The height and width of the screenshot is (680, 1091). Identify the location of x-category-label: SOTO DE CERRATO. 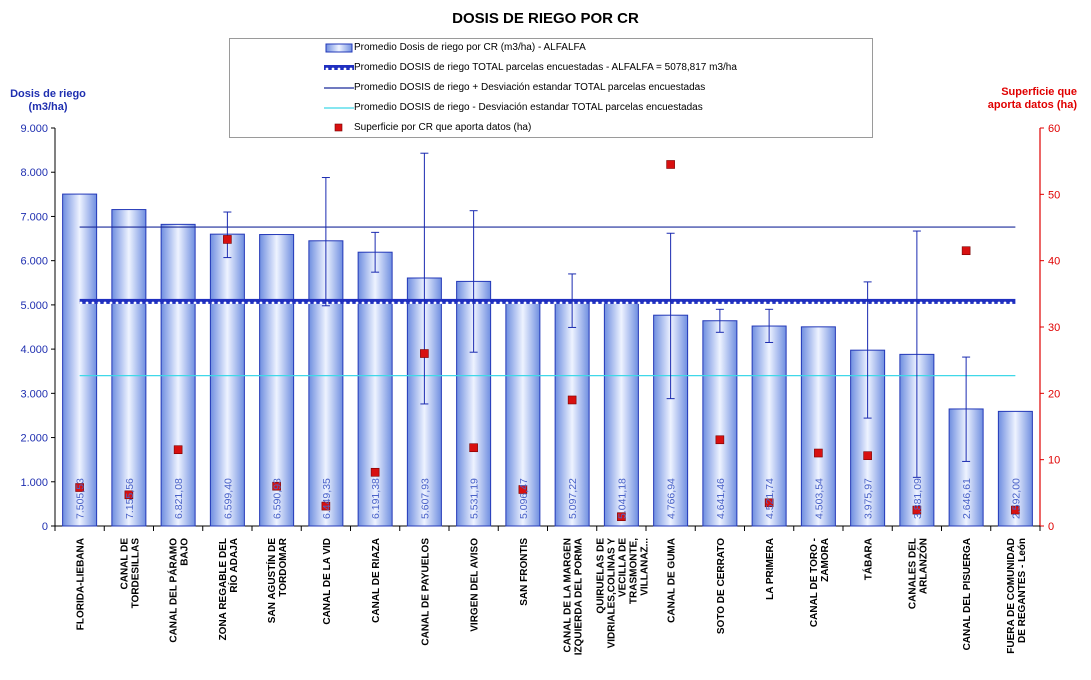
(721, 586).